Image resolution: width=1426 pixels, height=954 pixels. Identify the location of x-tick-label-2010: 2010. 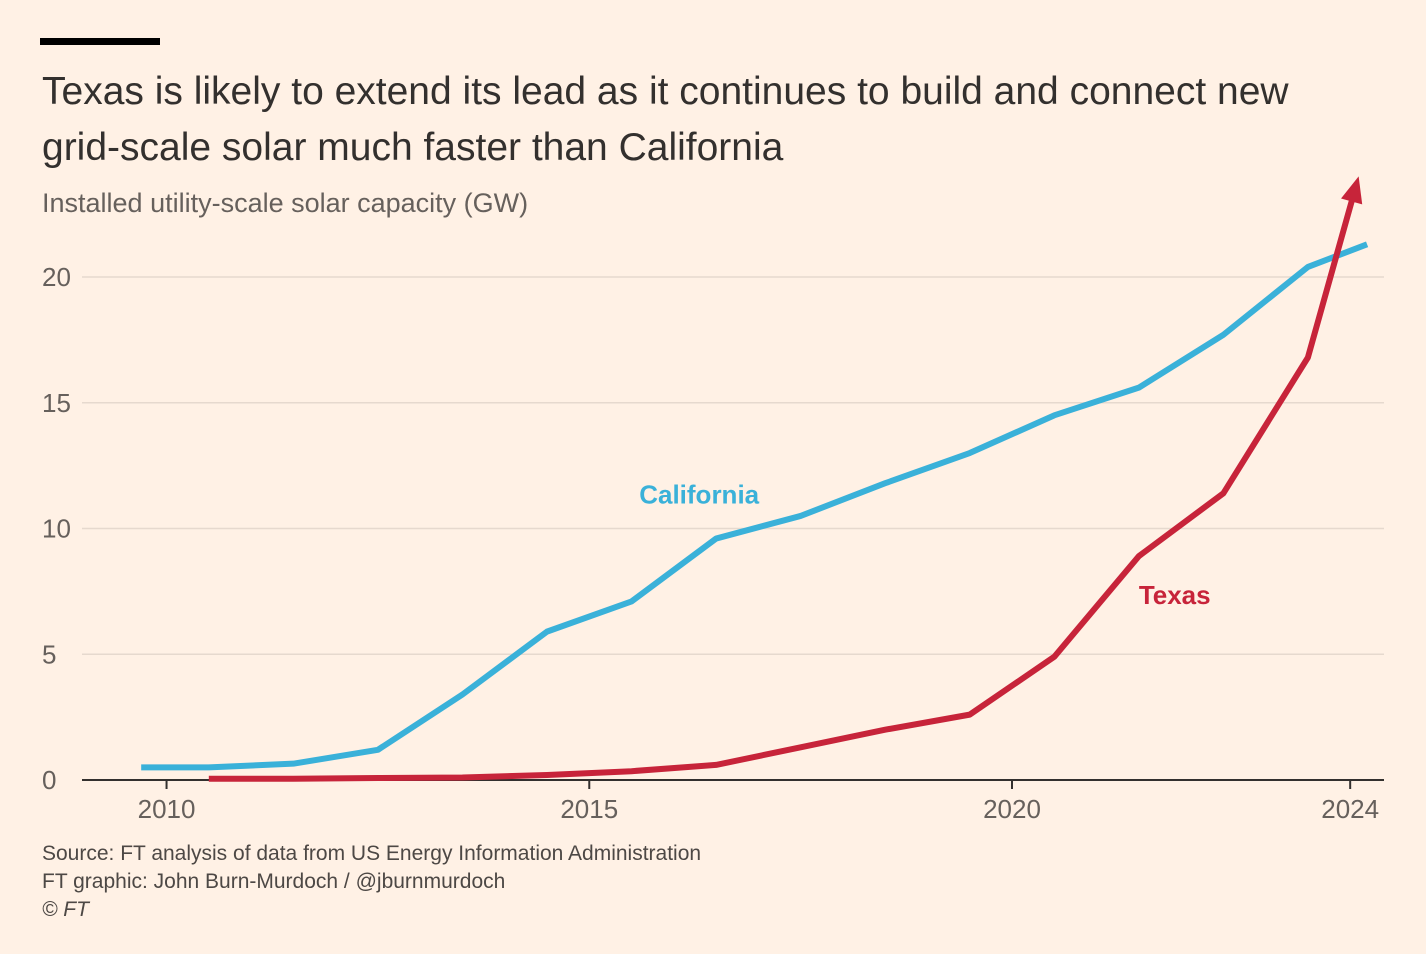
(167, 809).